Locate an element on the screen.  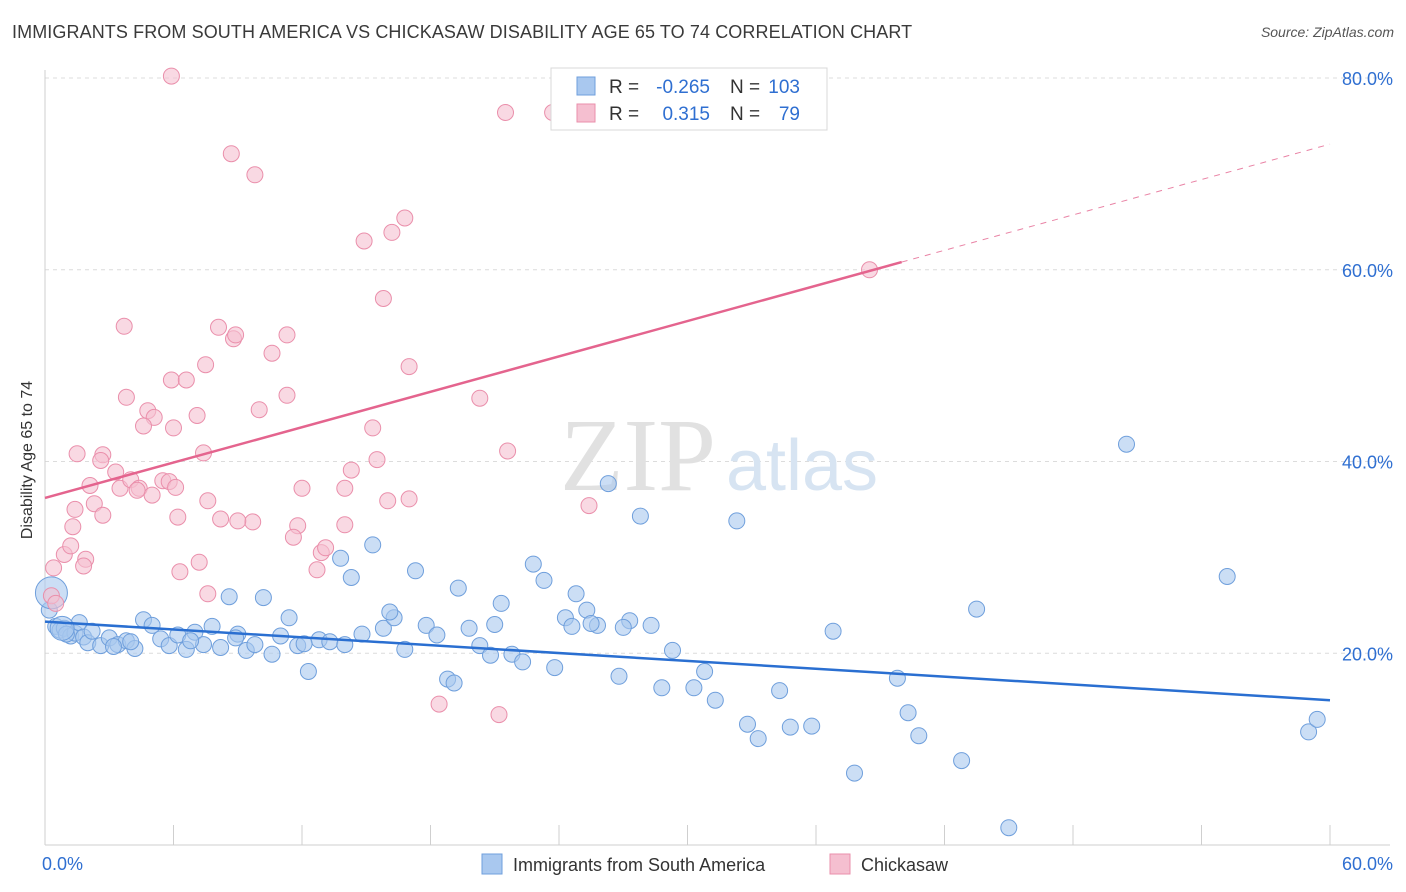
watermark-atlas: atlas is located at coordinates (802, 466).